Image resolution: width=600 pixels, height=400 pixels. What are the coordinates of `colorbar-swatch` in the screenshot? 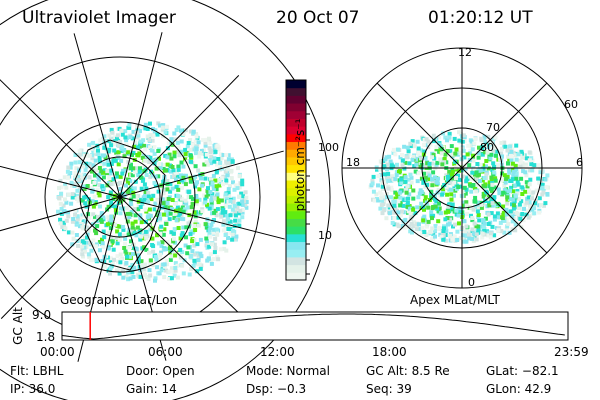 It's located at (296, 168).